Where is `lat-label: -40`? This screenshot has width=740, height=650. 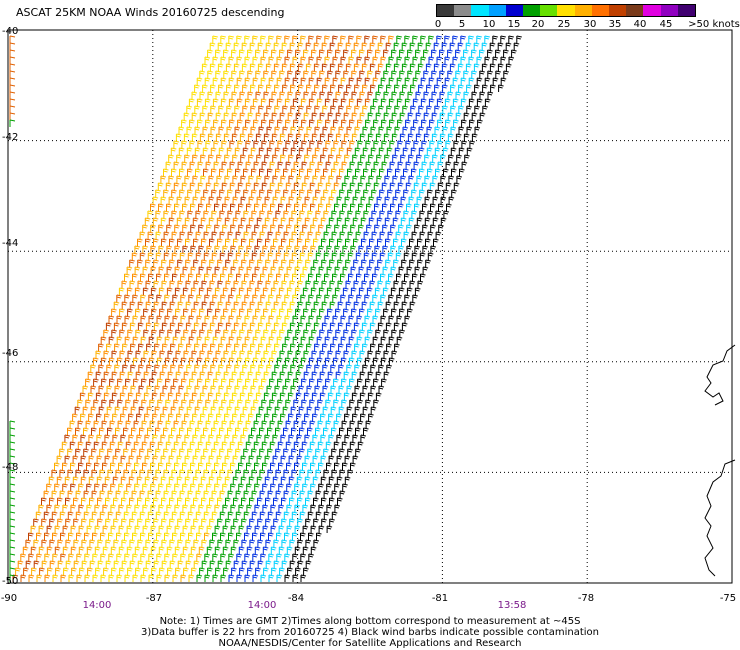 lat-label: -40 is located at coordinates (10, 31).